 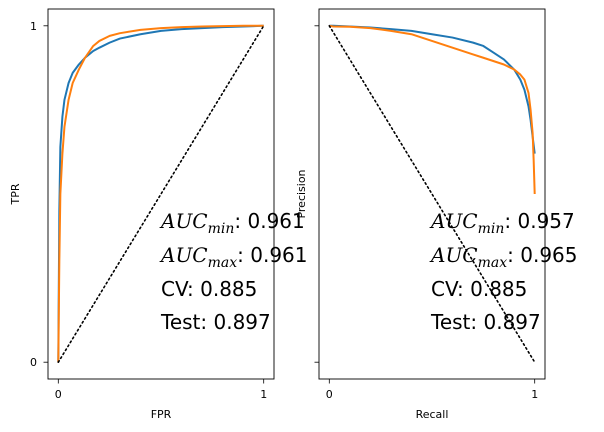 What do you see at coordinates (534, 394) in the screenshot?
I see `pr-xtick-label-1: 1` at bounding box center [534, 394].